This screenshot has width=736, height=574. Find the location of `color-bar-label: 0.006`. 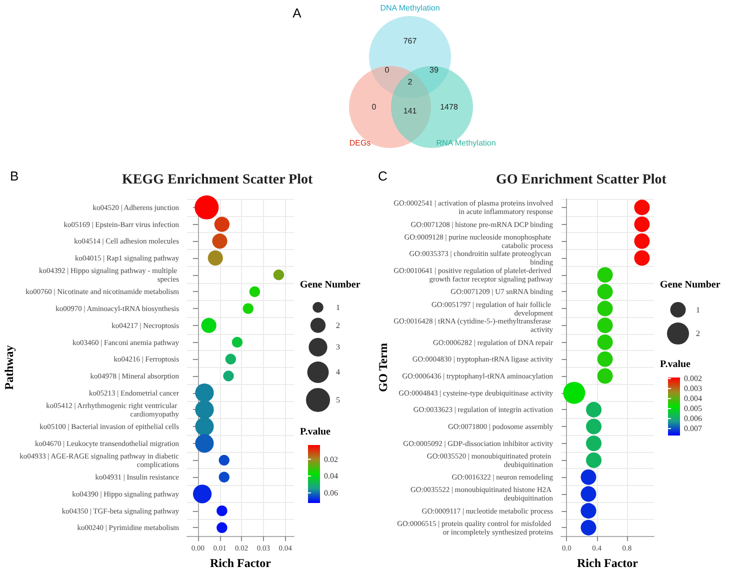

color-bar-label: 0.006 is located at coordinates (693, 419).